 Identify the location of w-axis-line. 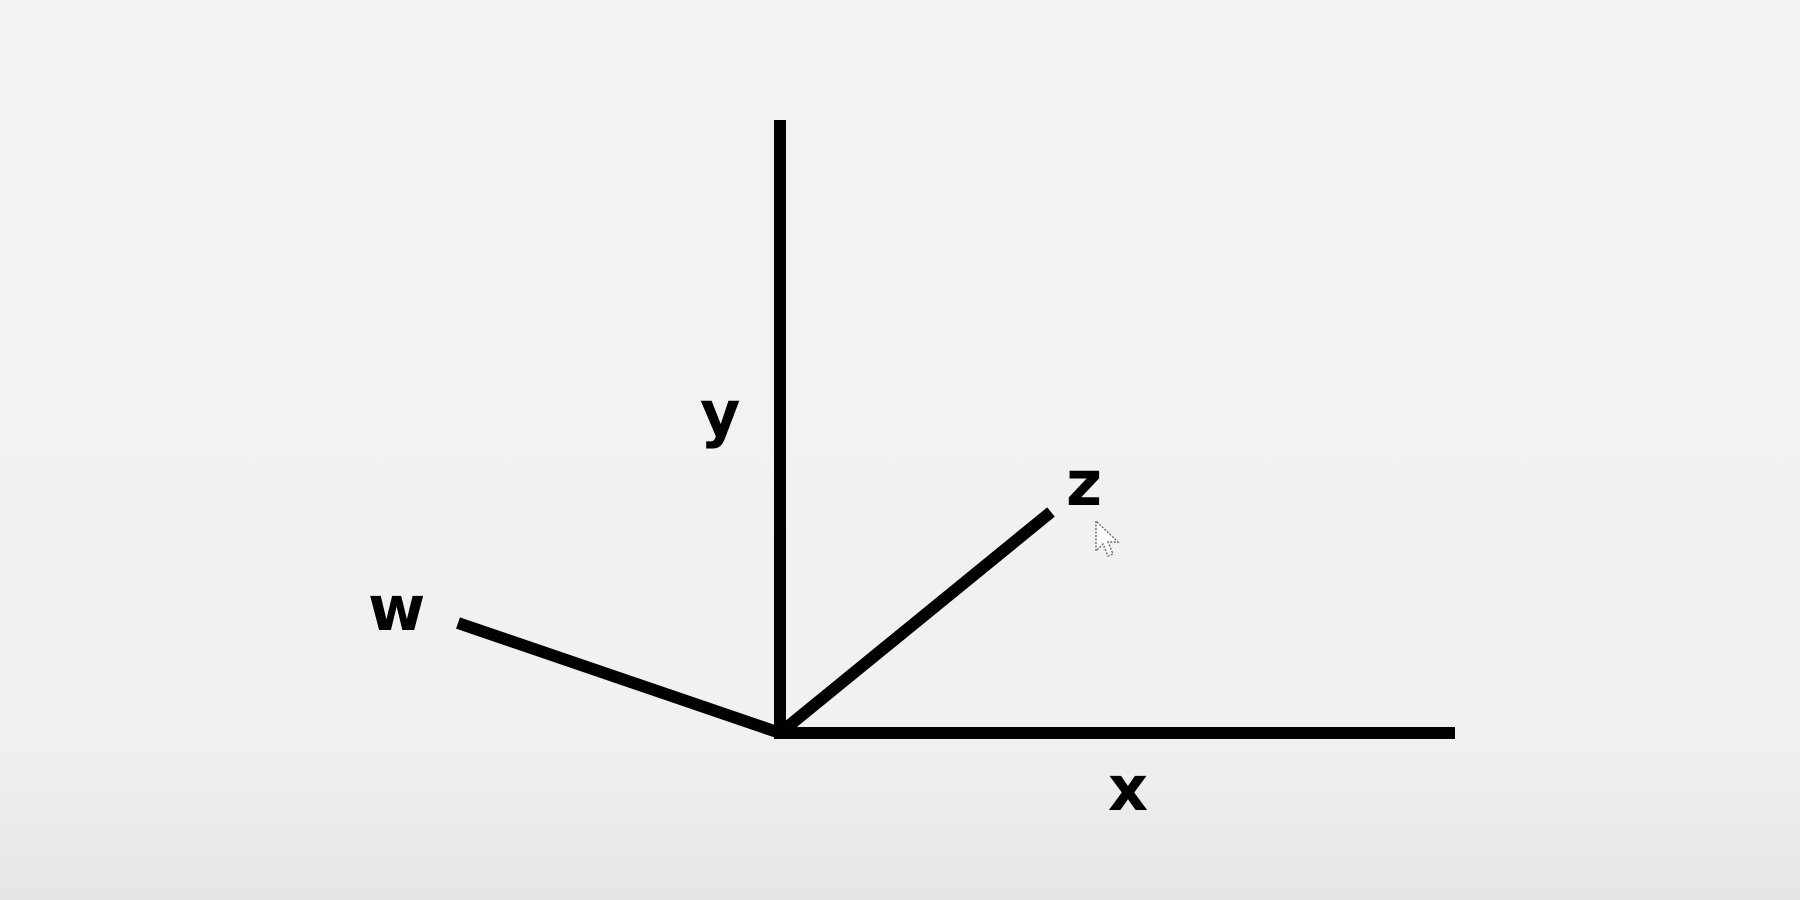
(619, 678).